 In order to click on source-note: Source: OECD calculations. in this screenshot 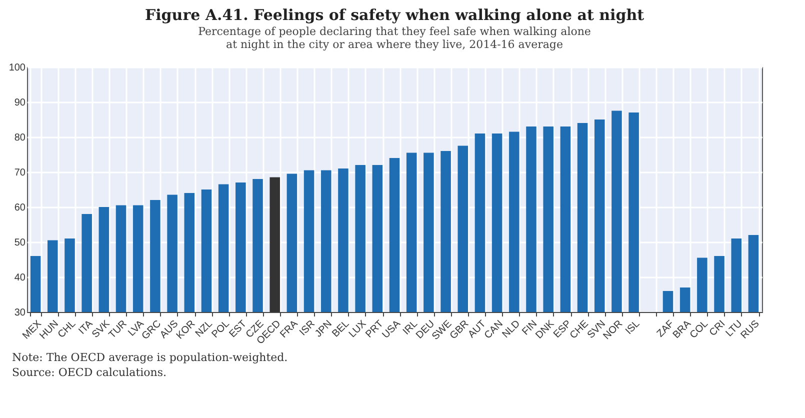, I will do `click(90, 372)`.